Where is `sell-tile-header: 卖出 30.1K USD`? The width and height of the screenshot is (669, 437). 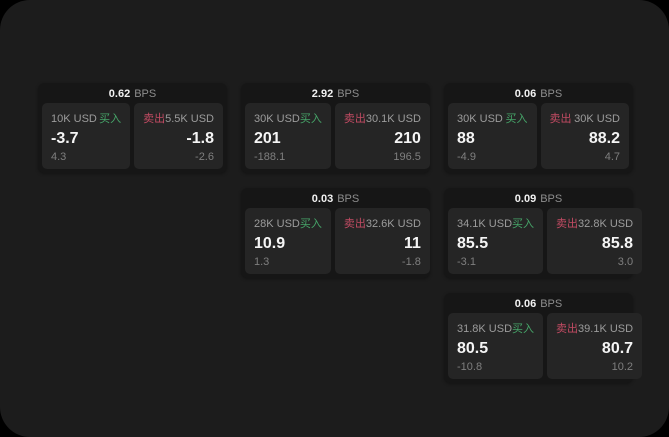
sell-tile-header: 卖出 30.1K USD is located at coordinates (382, 118).